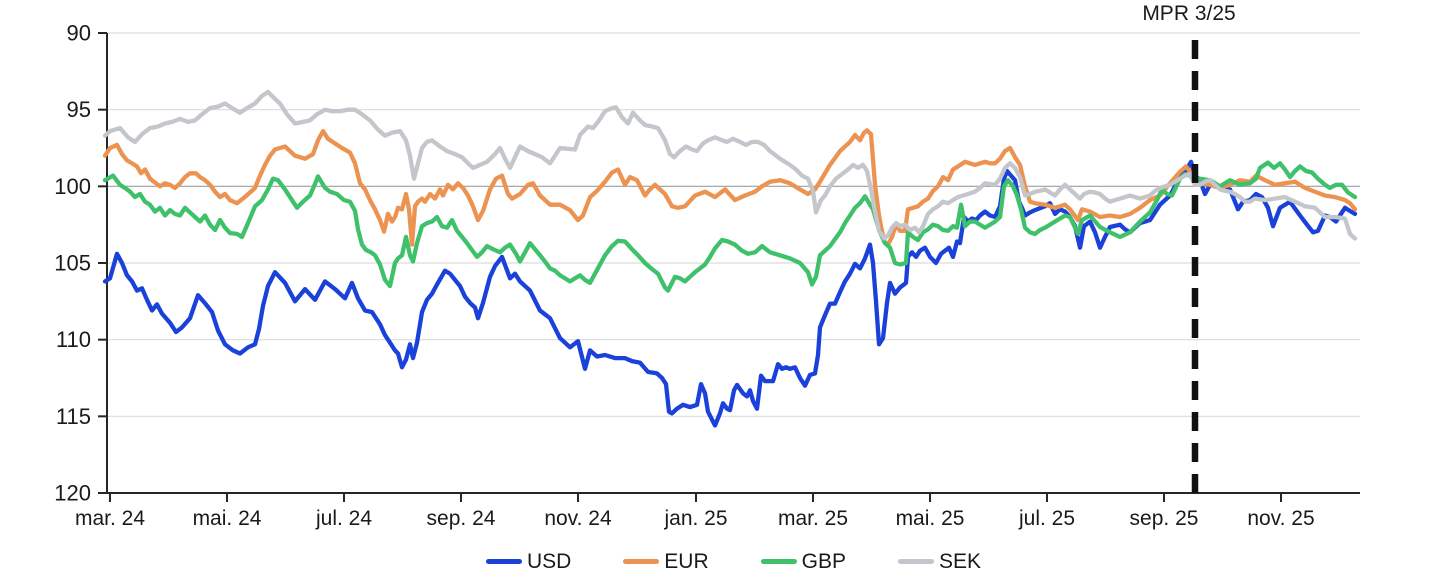  Describe the element at coordinates (733, 561) in the screenshot. I see `chart-legend: USD EUR GBP SEK` at that location.